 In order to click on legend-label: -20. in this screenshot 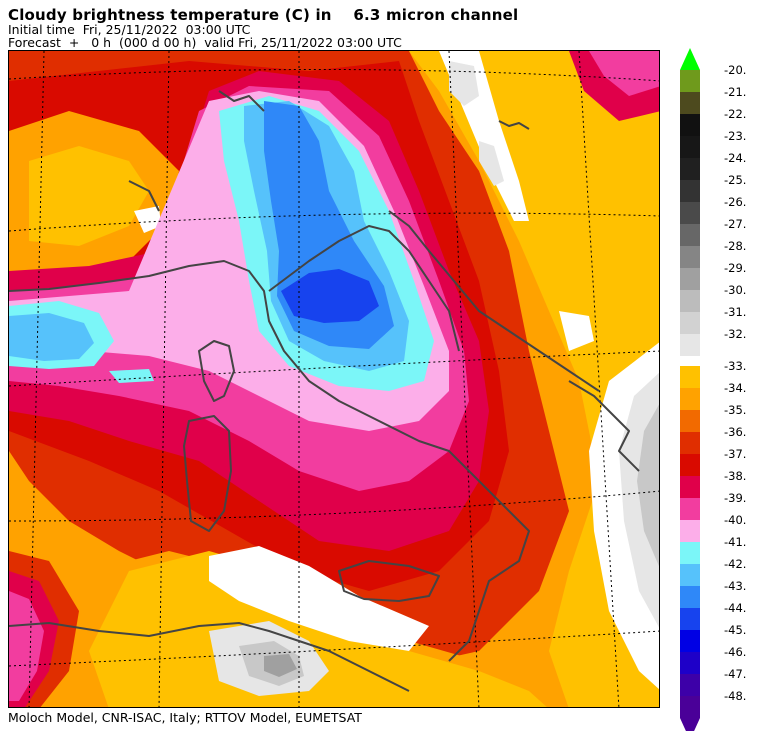, I will do `click(735, 70)`.